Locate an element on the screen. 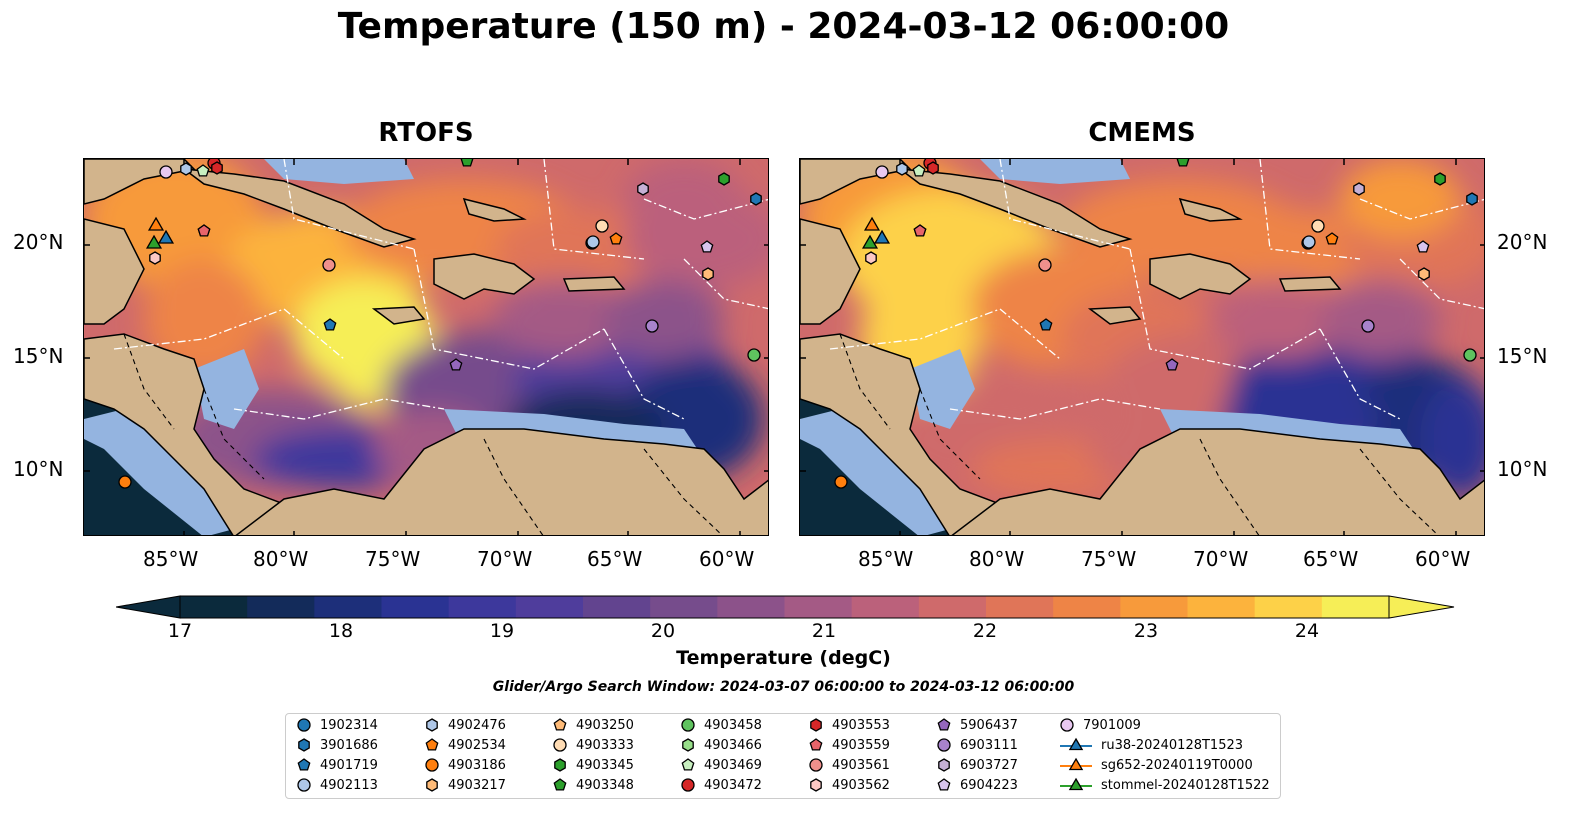  panel-title-rtofs: RTOFS is located at coordinates (426, 133).